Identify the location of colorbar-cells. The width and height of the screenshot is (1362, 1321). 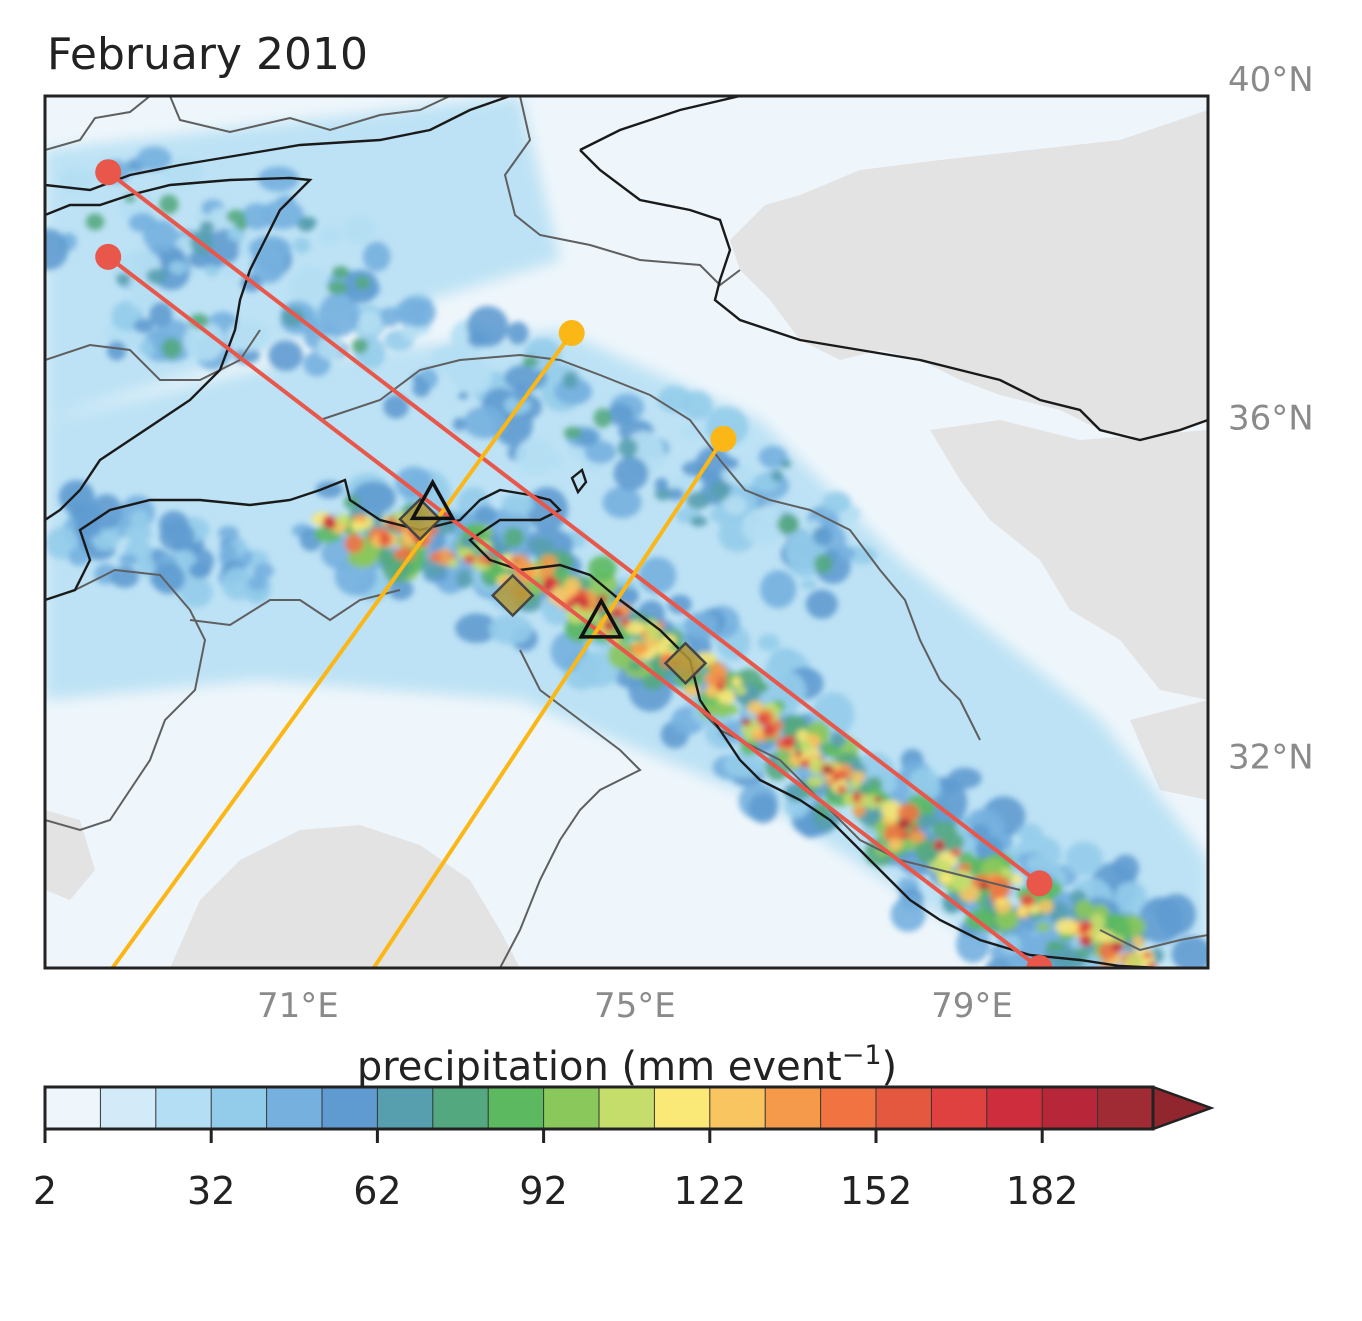
(629, 1108).